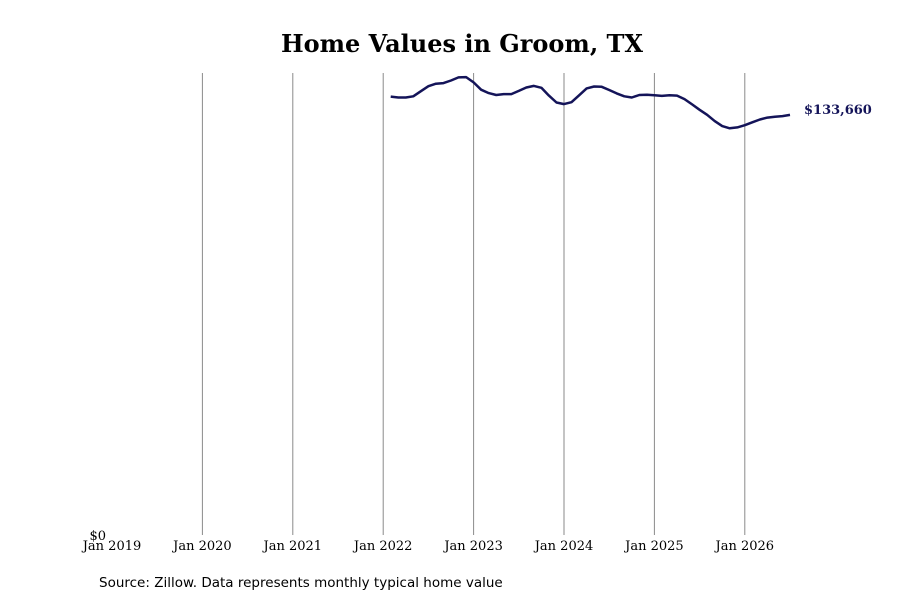  What do you see at coordinates (97, 536) in the screenshot?
I see `y-tick-label-zero: $0` at bounding box center [97, 536].